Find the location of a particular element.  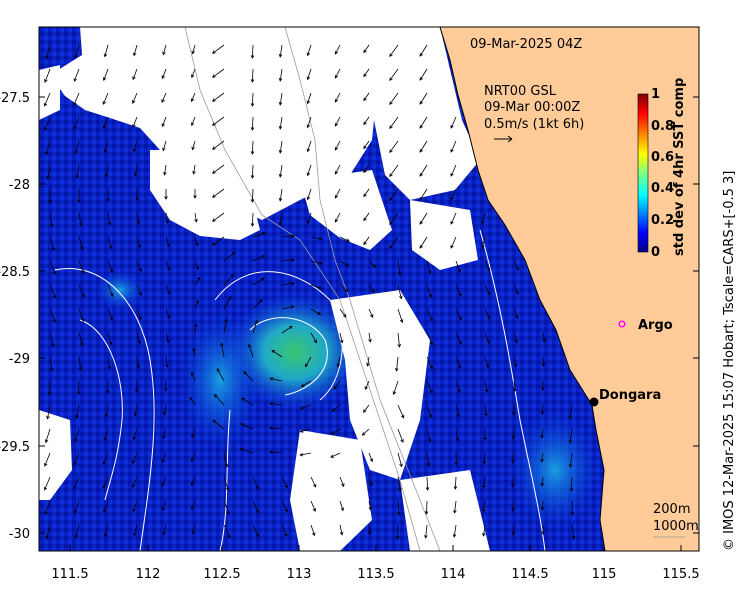

colorbar-tick: 0.4 is located at coordinates (662, 188).